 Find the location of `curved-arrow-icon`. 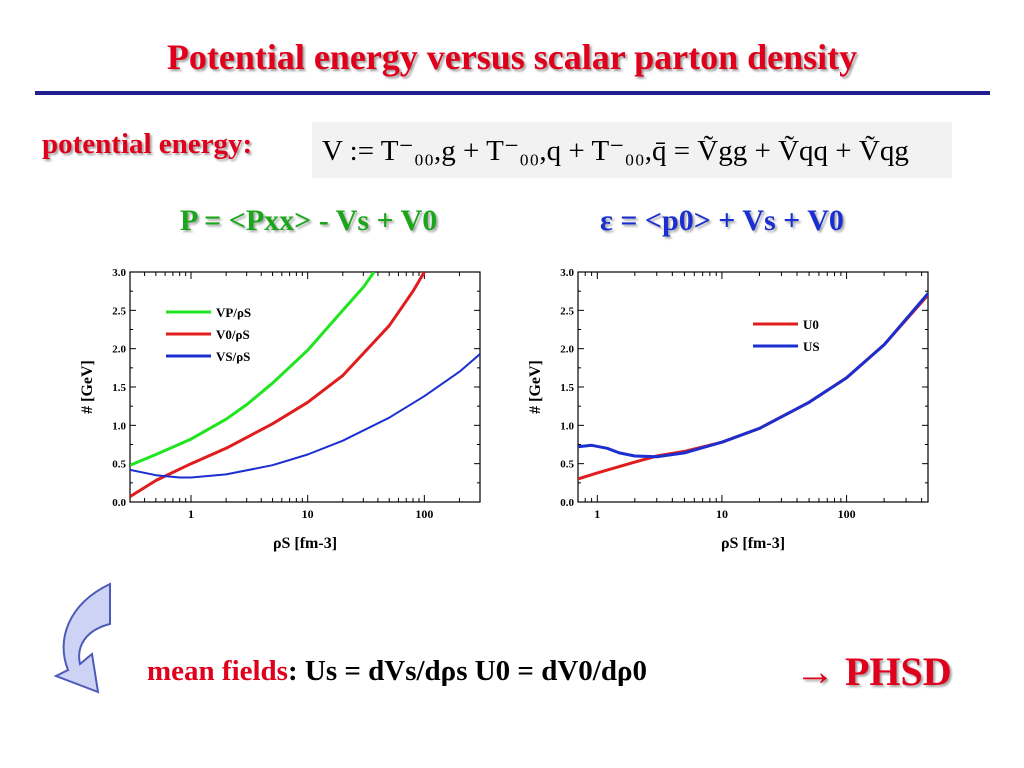

curved-arrow-icon is located at coordinates (82, 638).